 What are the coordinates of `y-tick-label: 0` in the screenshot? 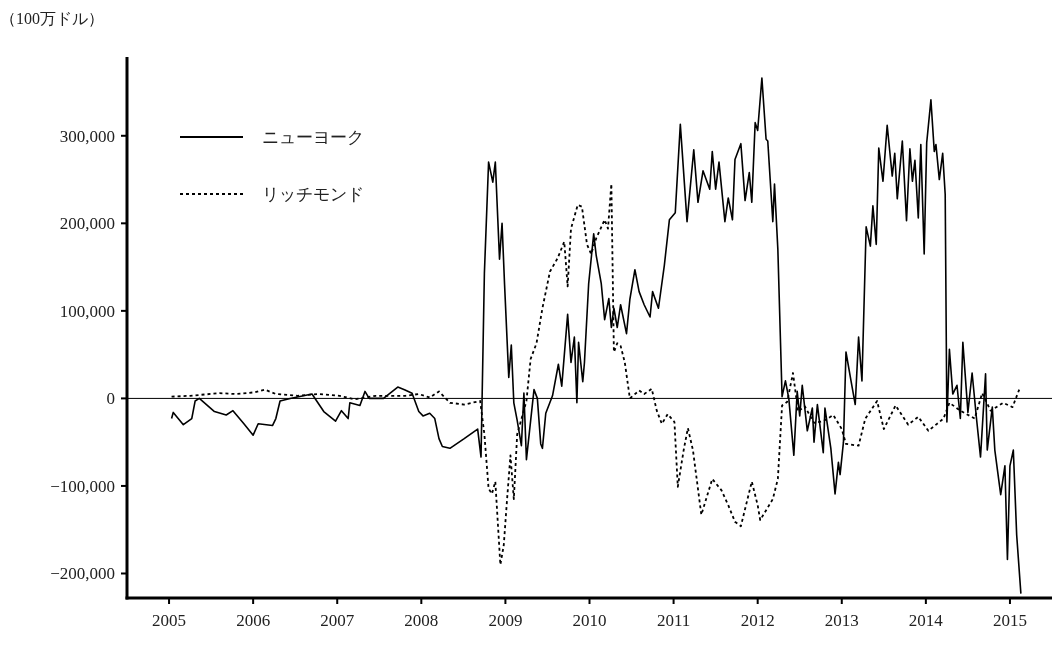 It's located at (110, 399).